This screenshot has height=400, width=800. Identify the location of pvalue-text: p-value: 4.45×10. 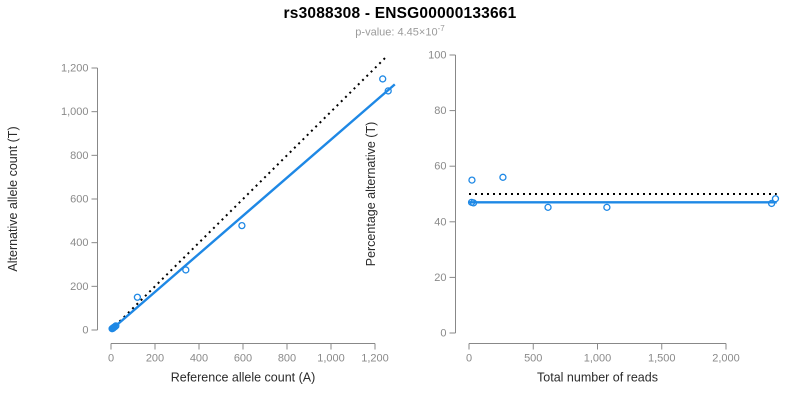
(396, 32).